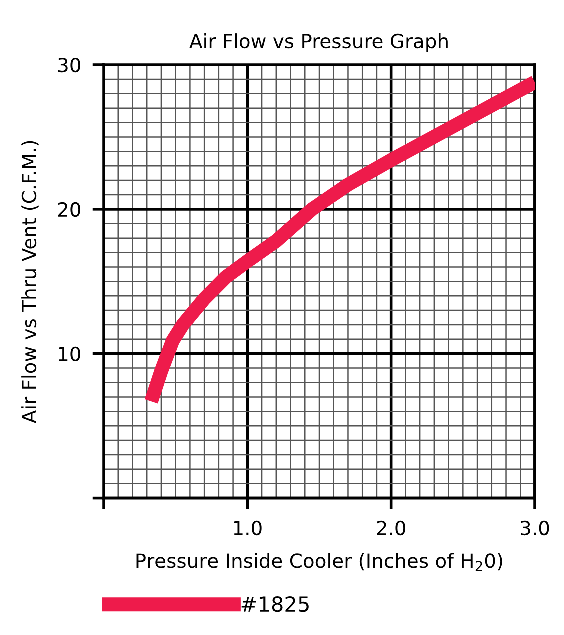 Image resolution: width=564 pixels, height=635 pixels. What do you see at coordinates (248, 528) in the screenshot?
I see `x-tick-label: 1.0` at bounding box center [248, 528].